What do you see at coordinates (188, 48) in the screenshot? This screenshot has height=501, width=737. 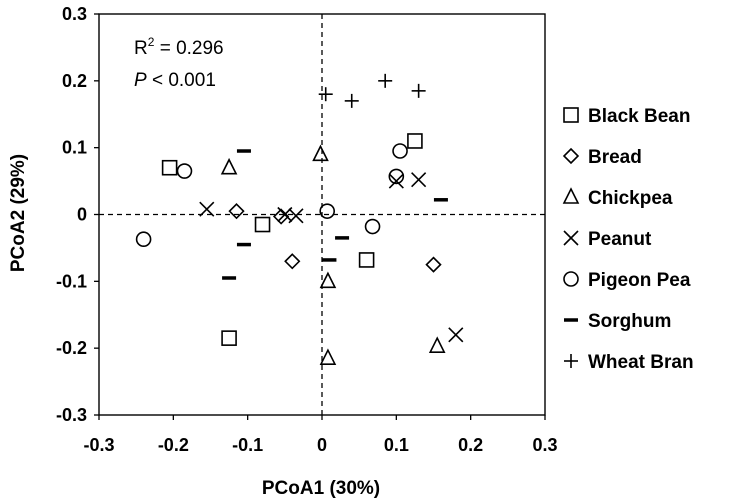 I see `r-squared-value: = 0.296` at bounding box center [188, 48].